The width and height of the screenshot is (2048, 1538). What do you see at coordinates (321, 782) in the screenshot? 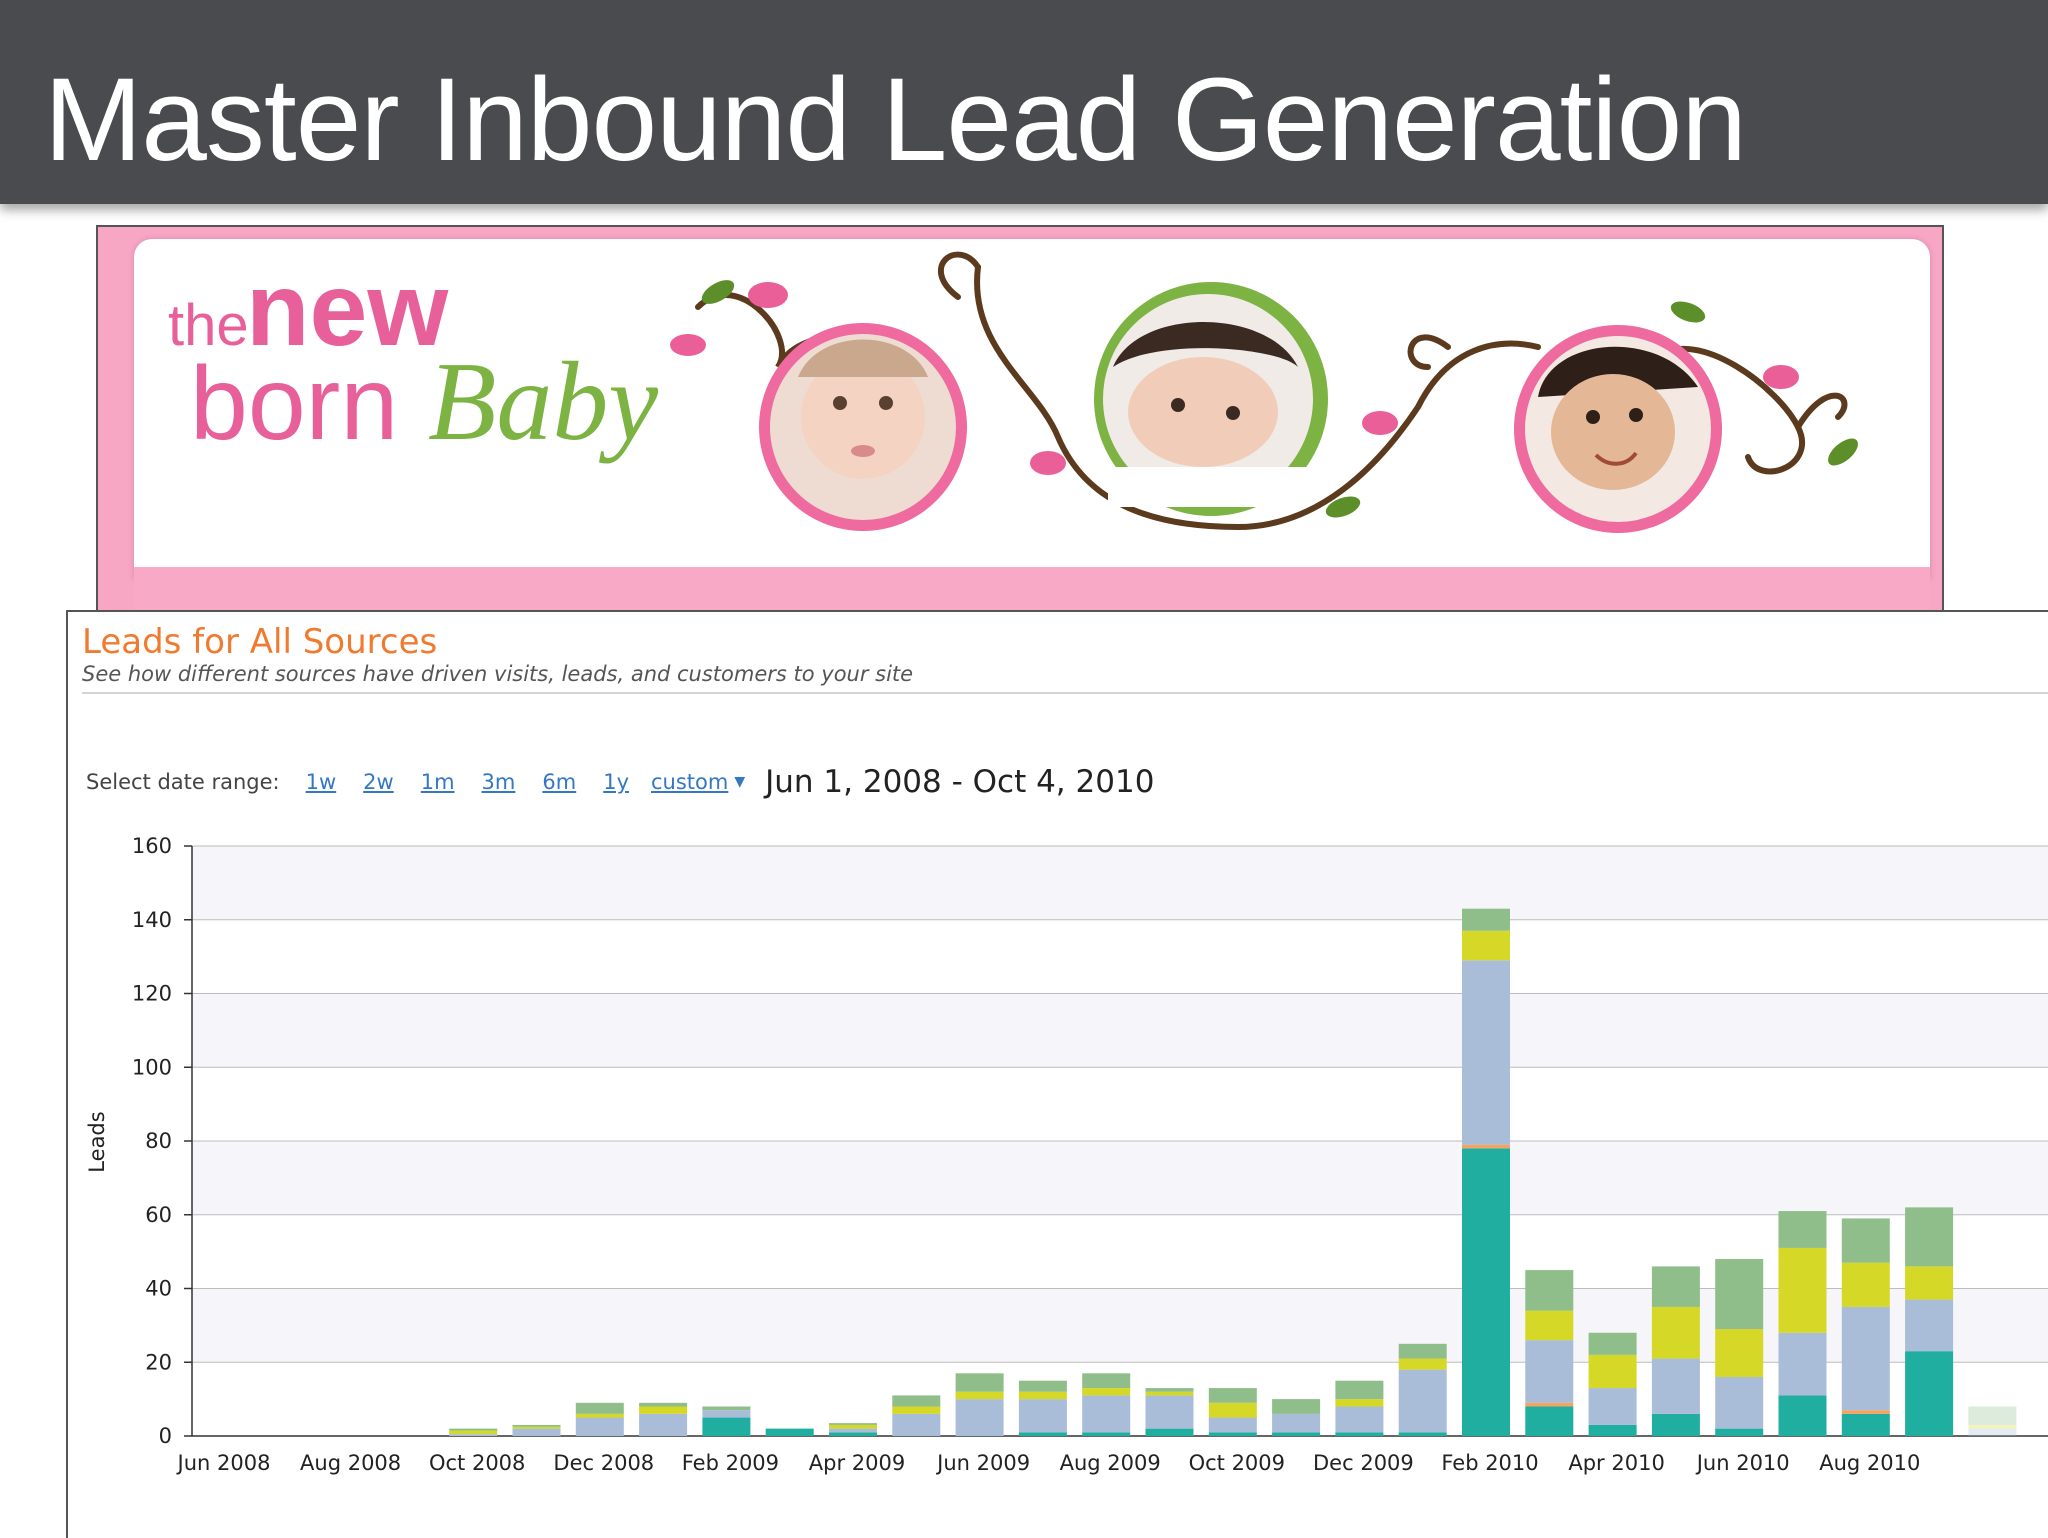
I see `range-1w-link: 1w` at bounding box center [321, 782].